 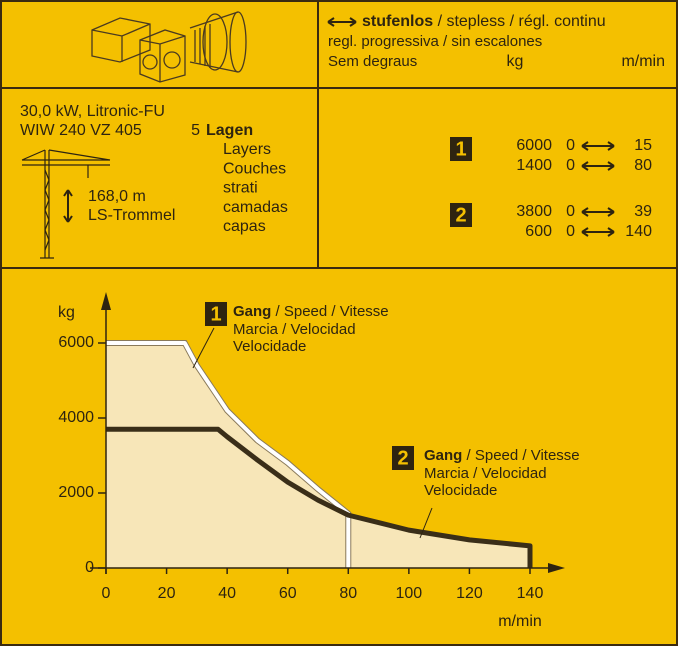 I want to click on speed-to: 140, so click(x=638, y=231).